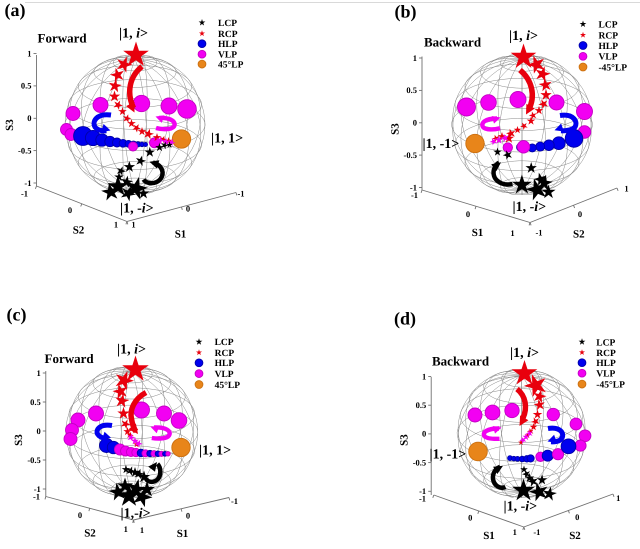 This screenshot has height=549, width=640. What do you see at coordinates (405, 319) in the screenshot?
I see `svg-text: (d)` at bounding box center [405, 319].